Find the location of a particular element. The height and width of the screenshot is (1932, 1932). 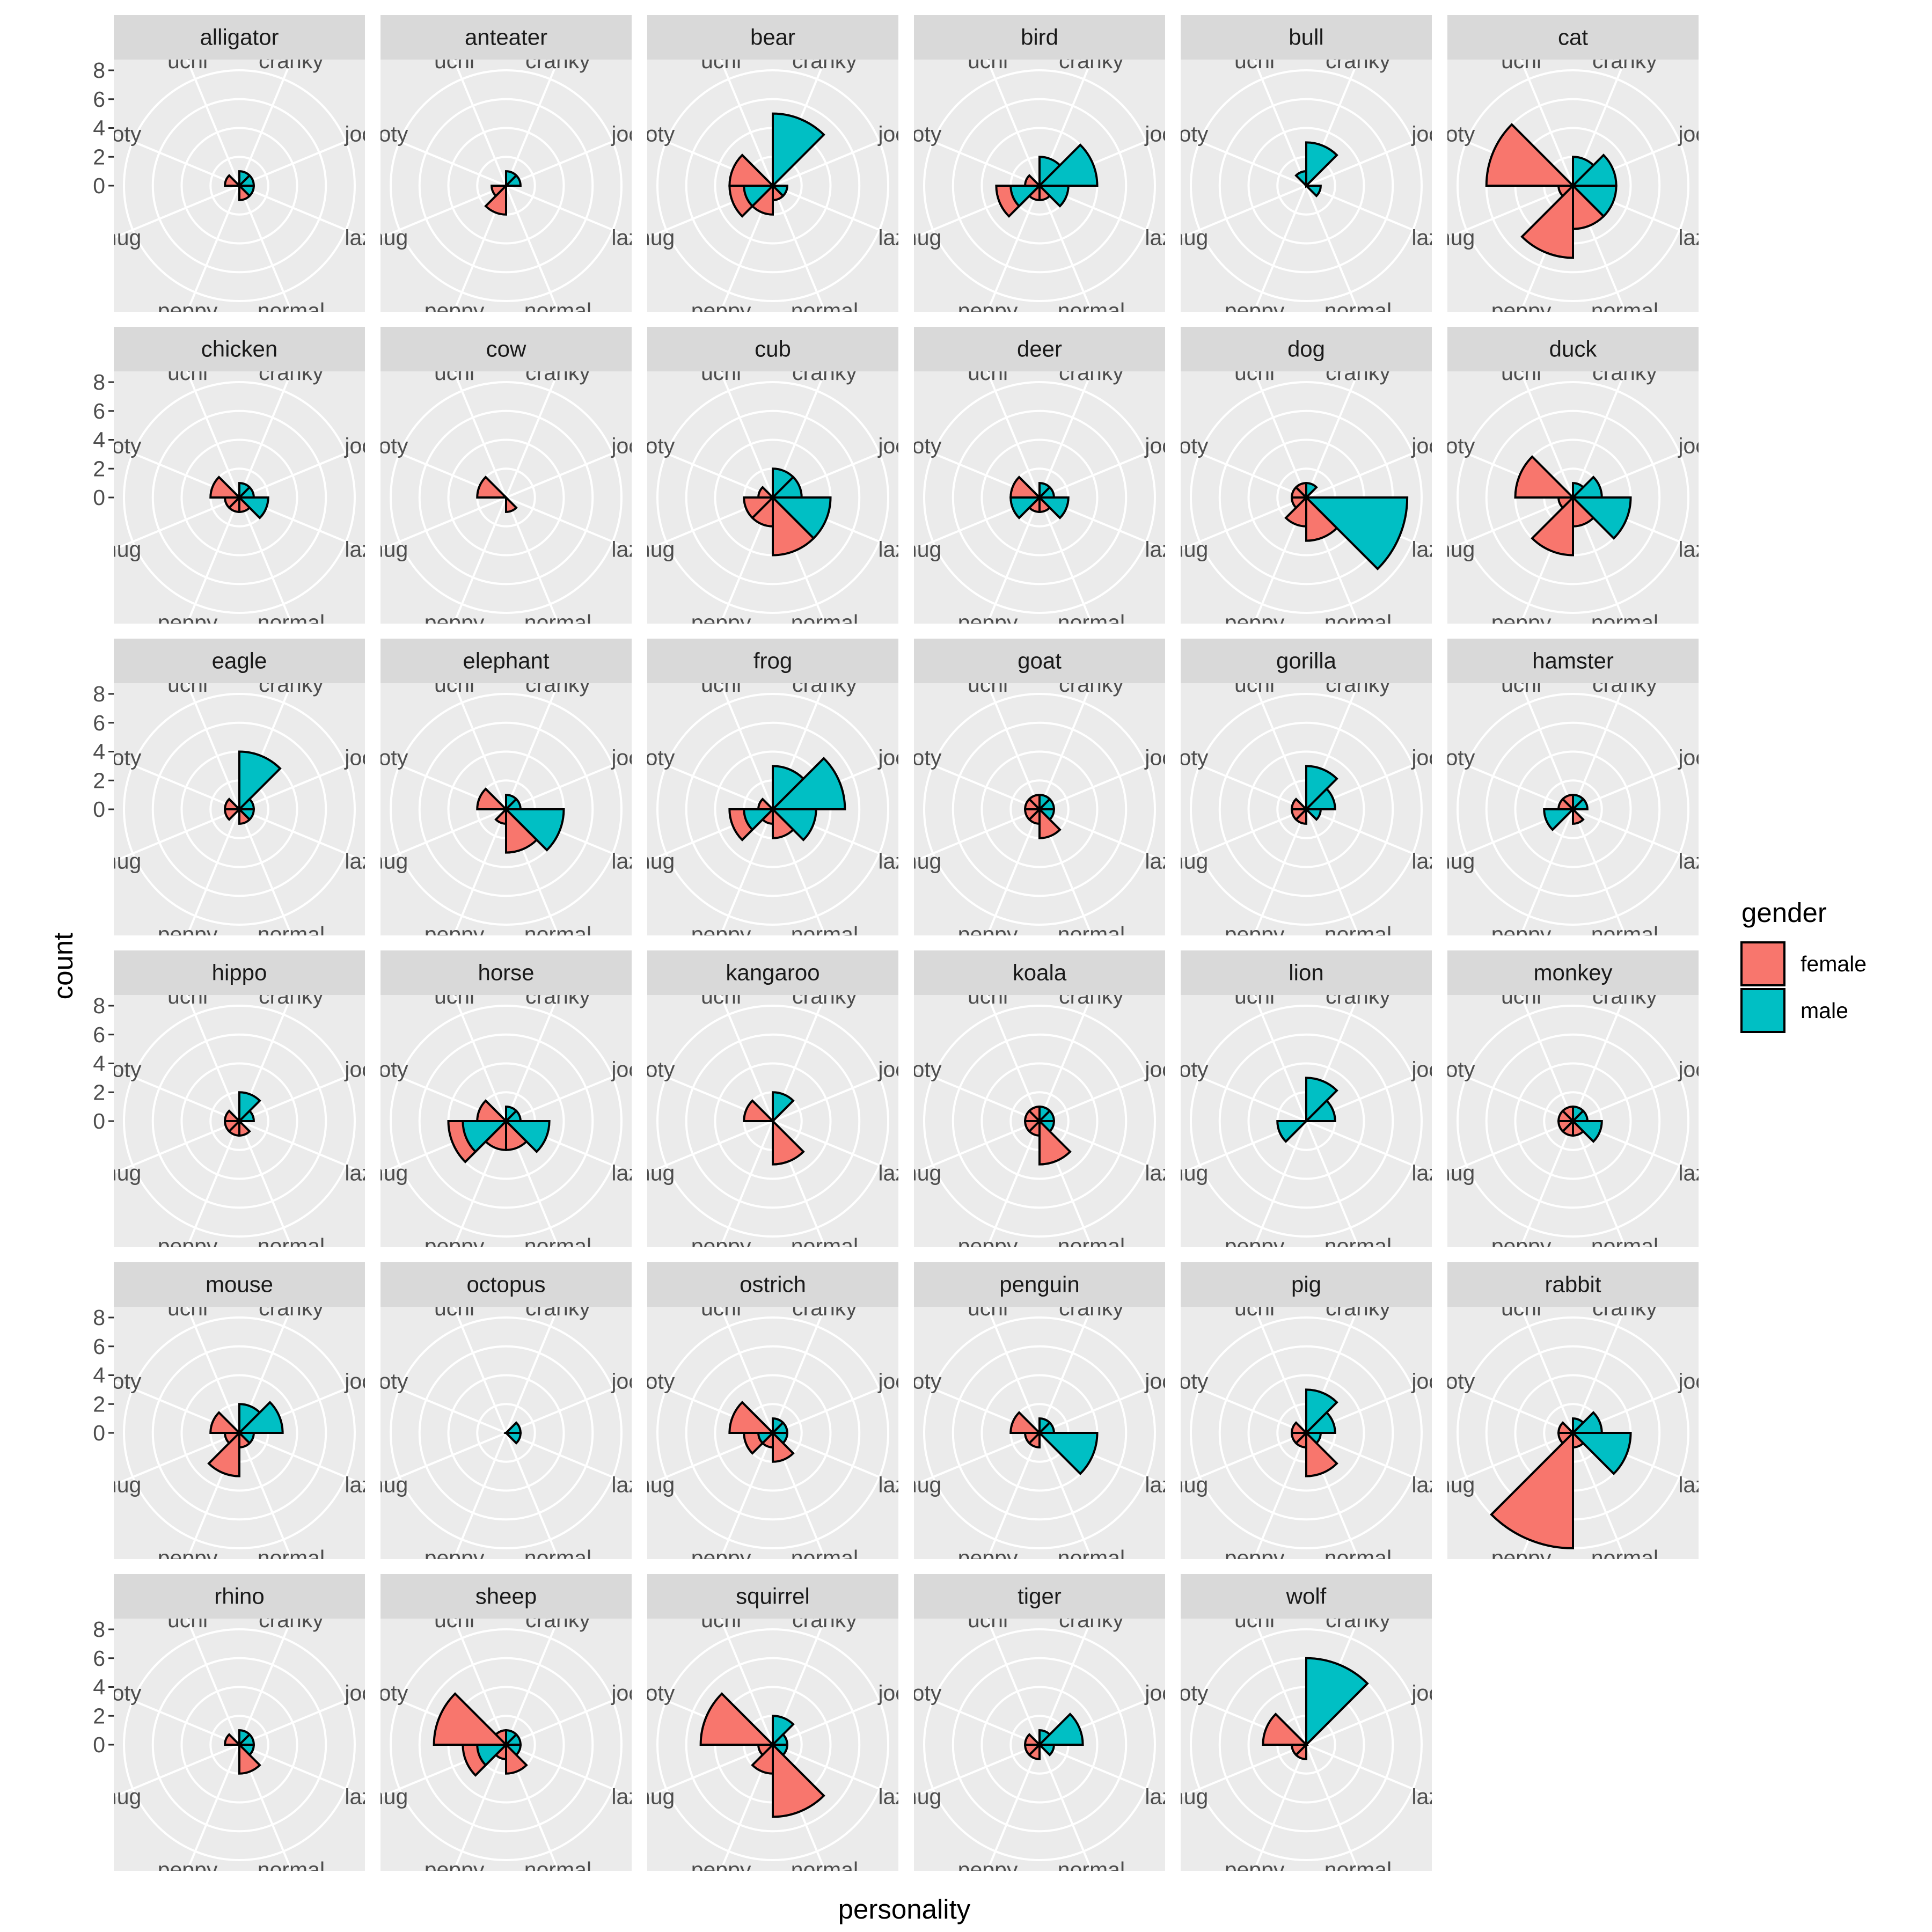

facet-label: deer is located at coordinates (1039, 349).